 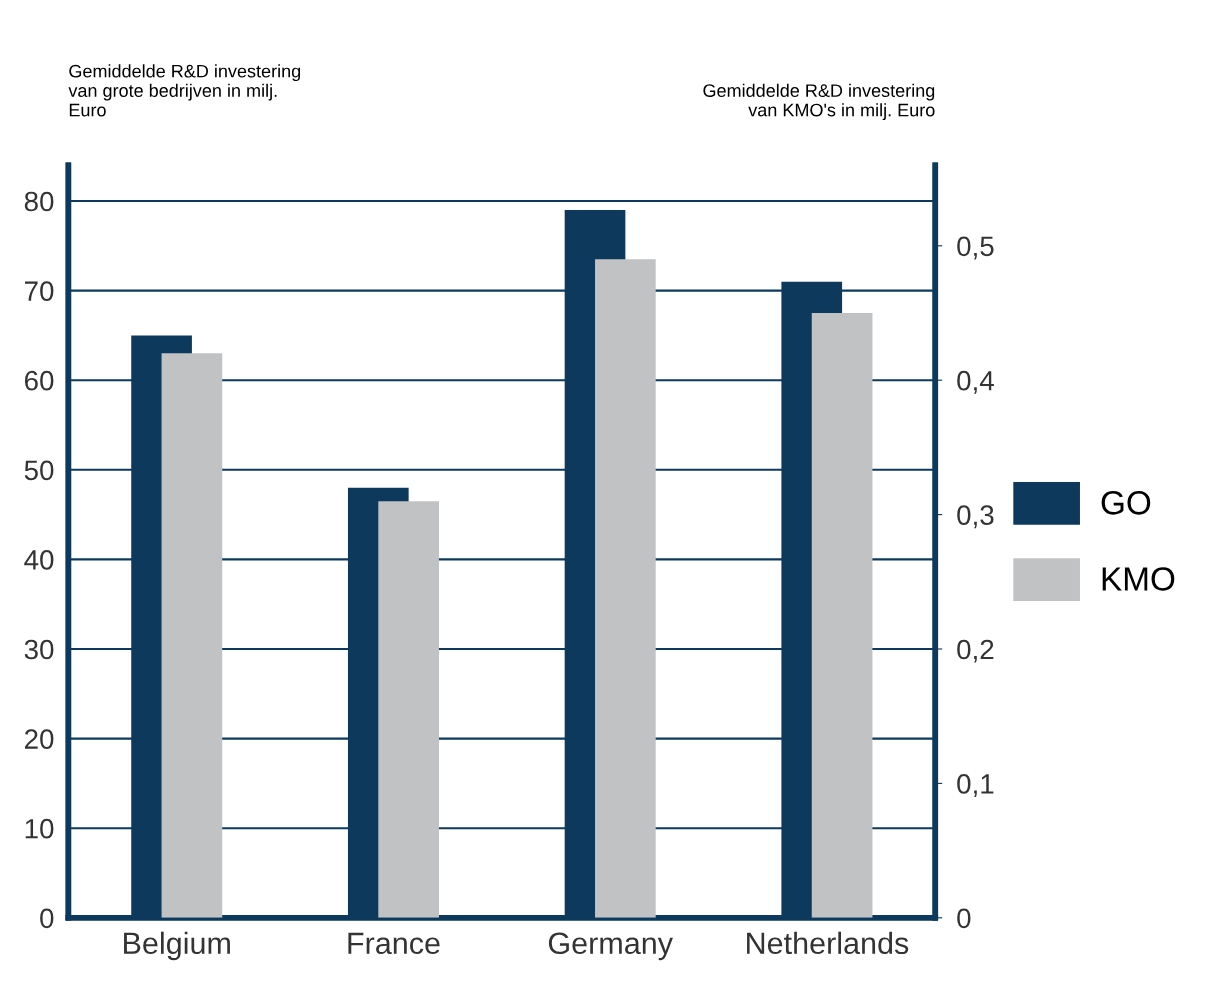 What do you see at coordinates (39, 560) in the screenshot?
I see `y-tick-label: 40` at bounding box center [39, 560].